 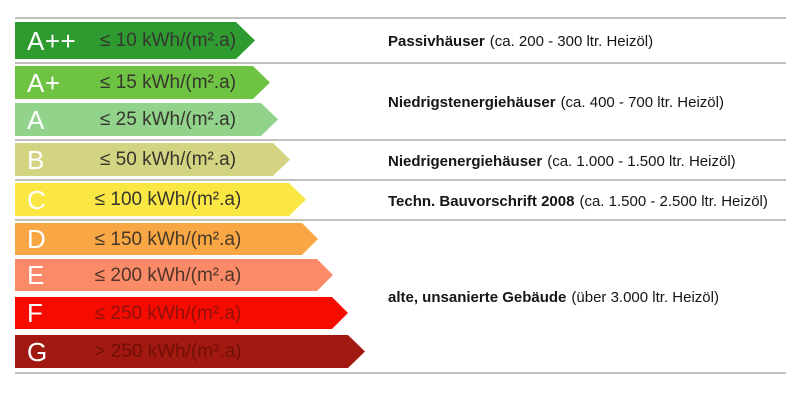 What do you see at coordinates (645, 297) in the screenshot?
I see `heating-oil-range: (über 3.000 ltr. Heizöl)` at bounding box center [645, 297].